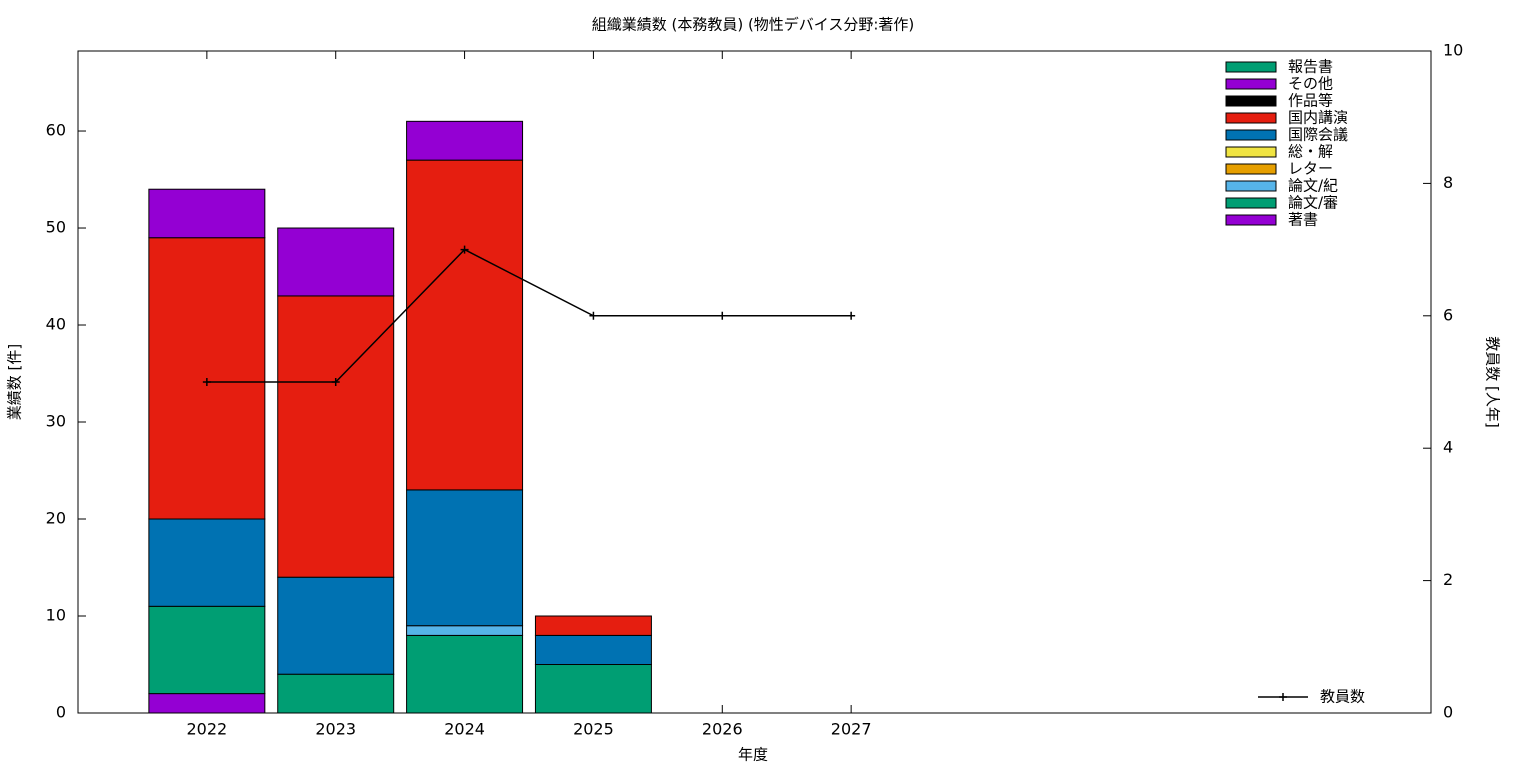 The width and height of the screenshot is (1536, 768). Describe the element at coordinates (1448, 712) in the screenshot. I see `y2-tick-label: 0` at that location.